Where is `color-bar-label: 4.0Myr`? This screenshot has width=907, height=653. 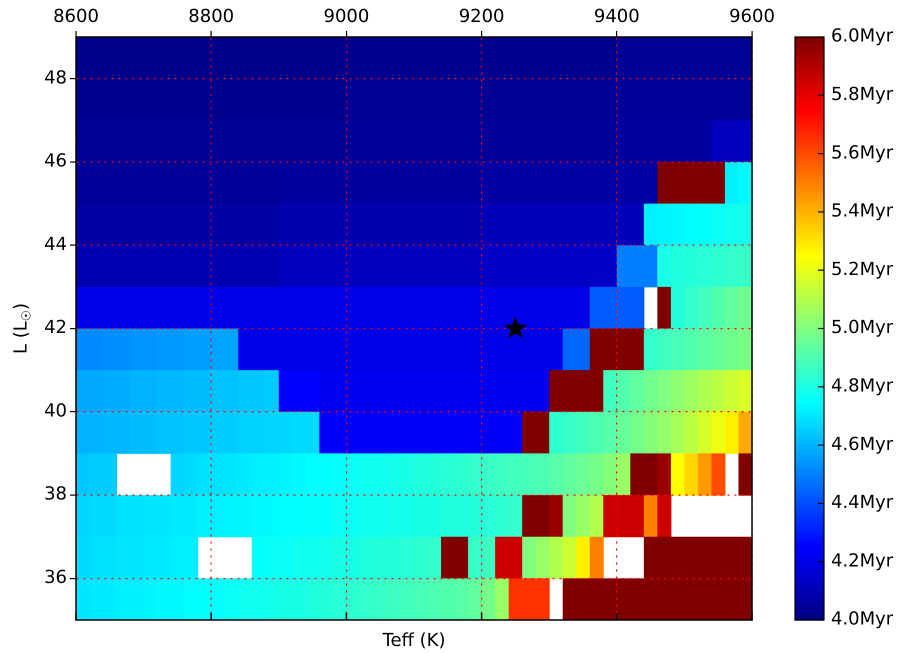
color-bar-label: 4.0Myr is located at coordinates (862, 619).